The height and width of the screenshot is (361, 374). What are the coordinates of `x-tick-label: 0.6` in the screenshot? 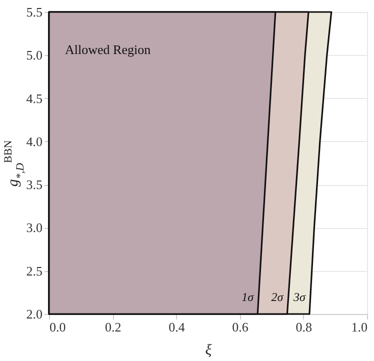 It's located at (240, 327).